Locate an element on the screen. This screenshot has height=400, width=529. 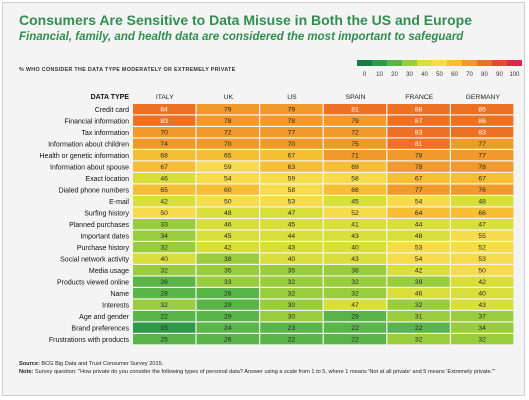
legend-tick-label: 30 is located at coordinates (409, 75).